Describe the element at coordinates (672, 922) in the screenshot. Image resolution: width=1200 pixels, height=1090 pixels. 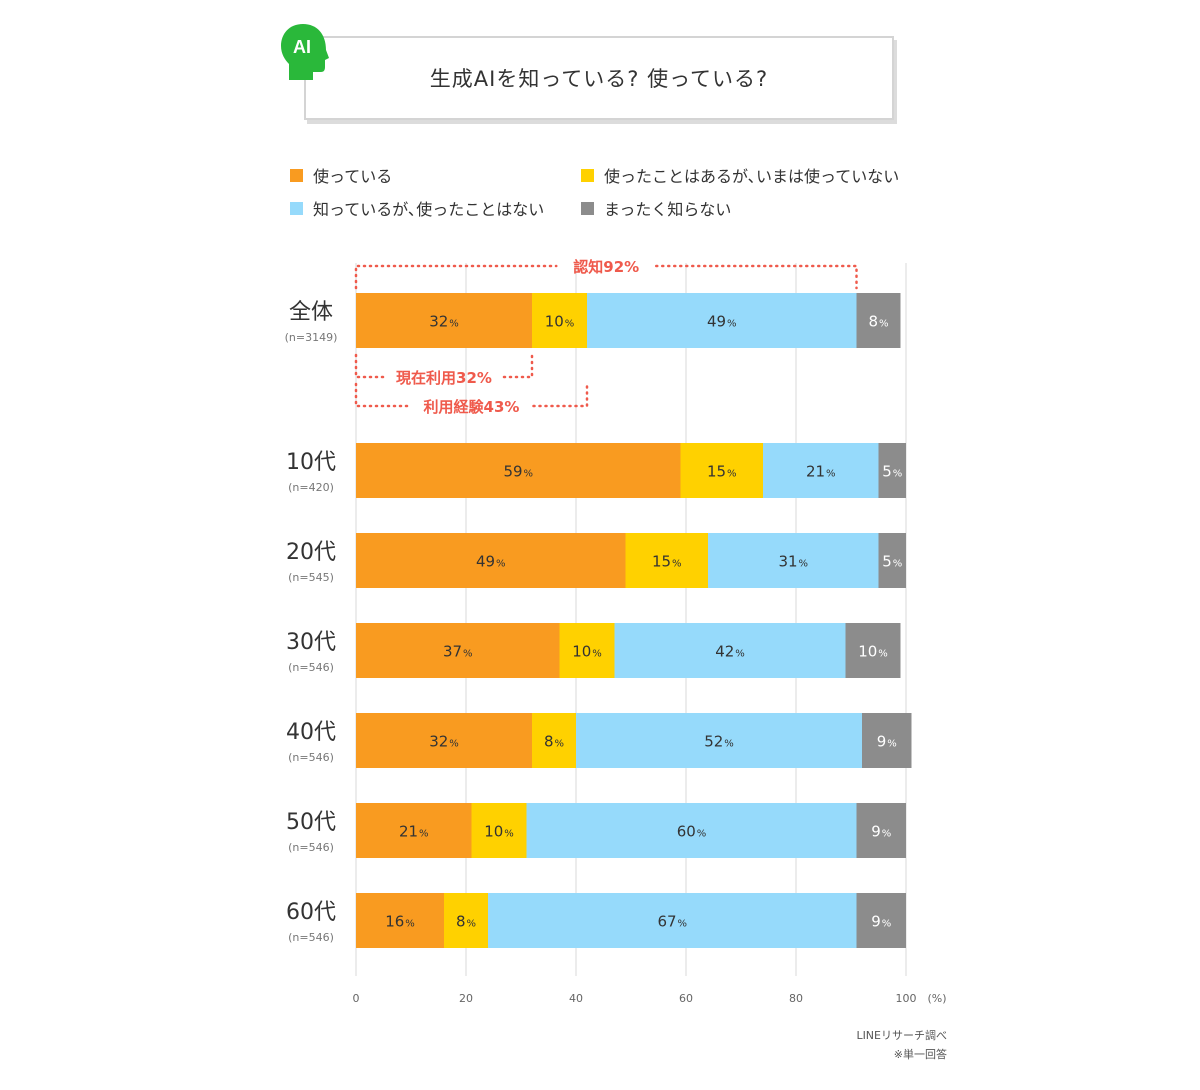
I see `data-label: 67%` at that location.